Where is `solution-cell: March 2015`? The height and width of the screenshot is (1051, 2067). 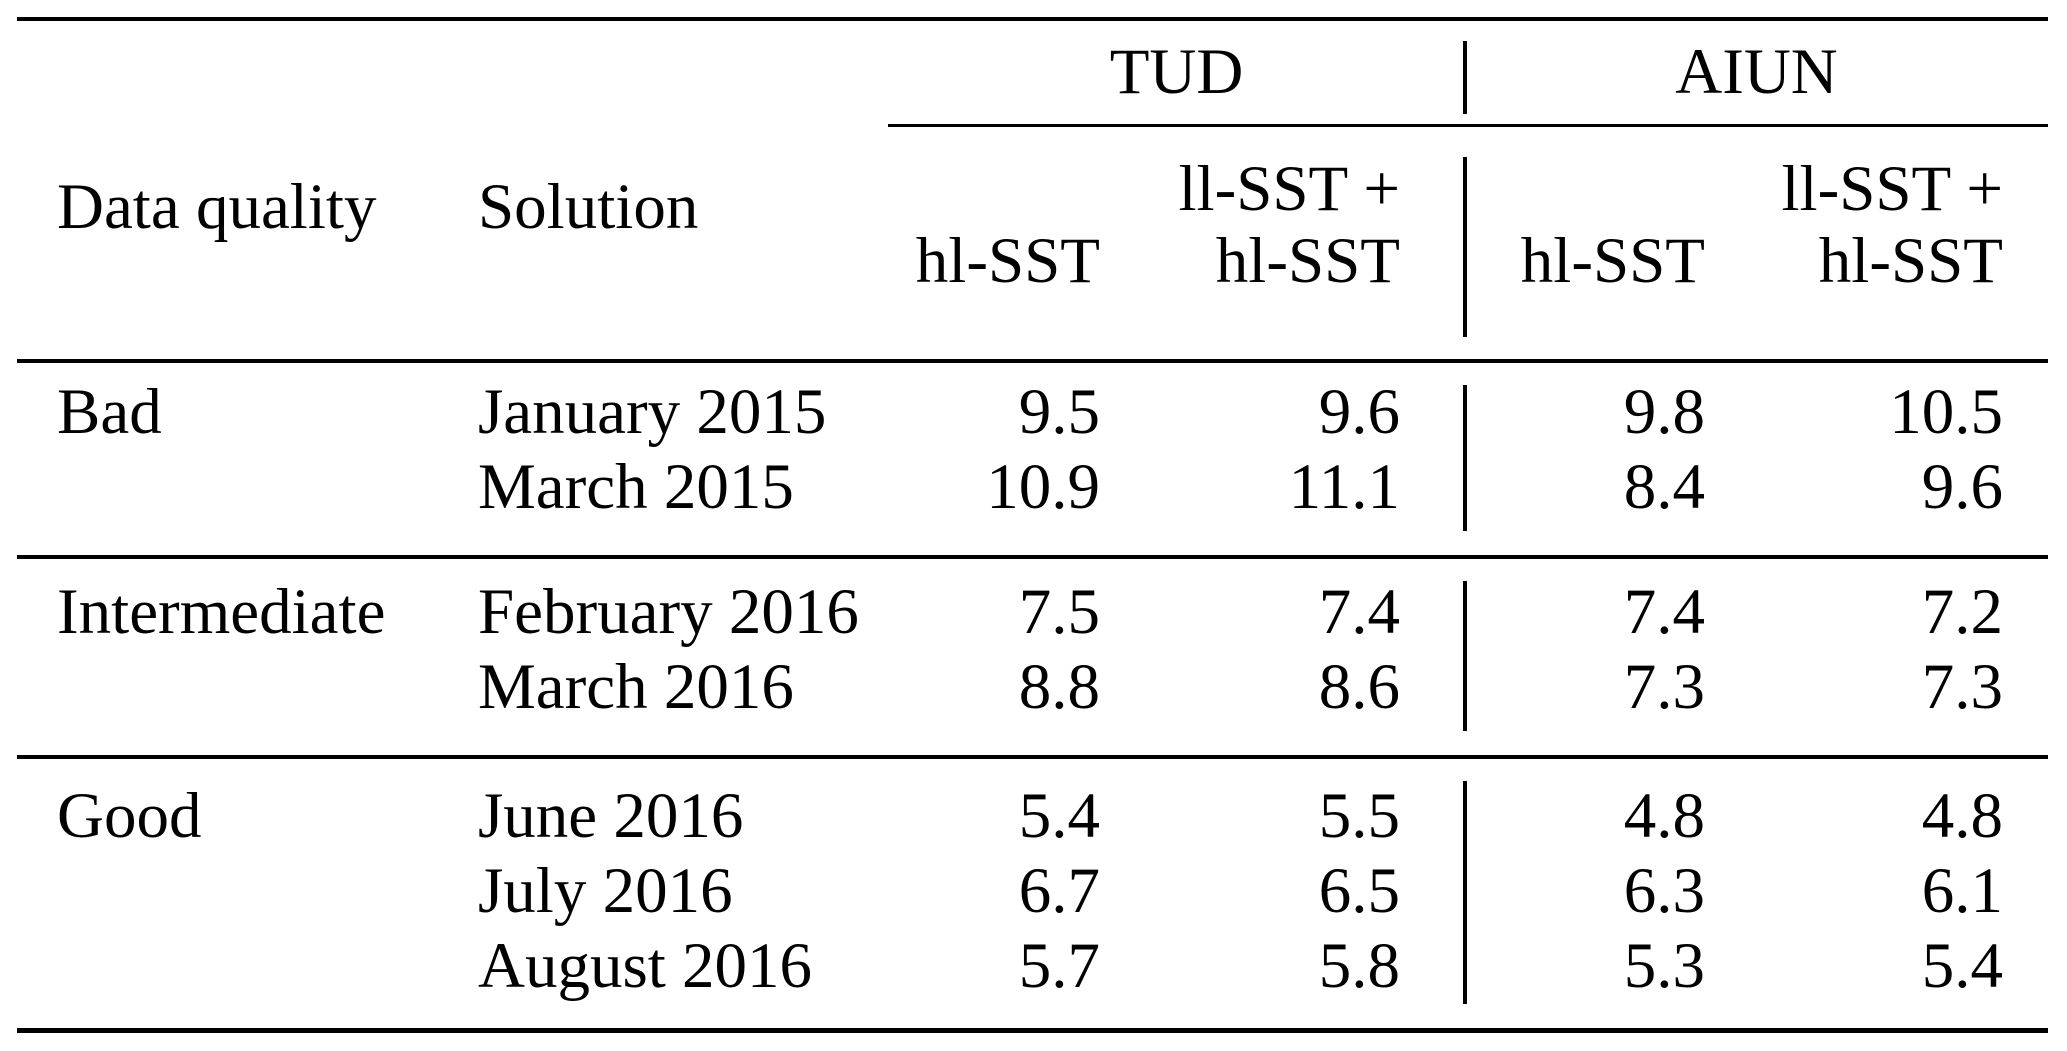
solution-cell: March 2015 is located at coordinates (636, 486).